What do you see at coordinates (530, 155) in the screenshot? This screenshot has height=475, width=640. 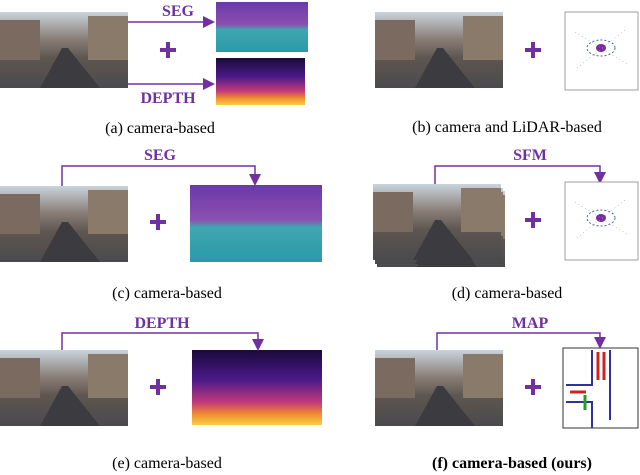 I see `method-label: SFM` at bounding box center [530, 155].